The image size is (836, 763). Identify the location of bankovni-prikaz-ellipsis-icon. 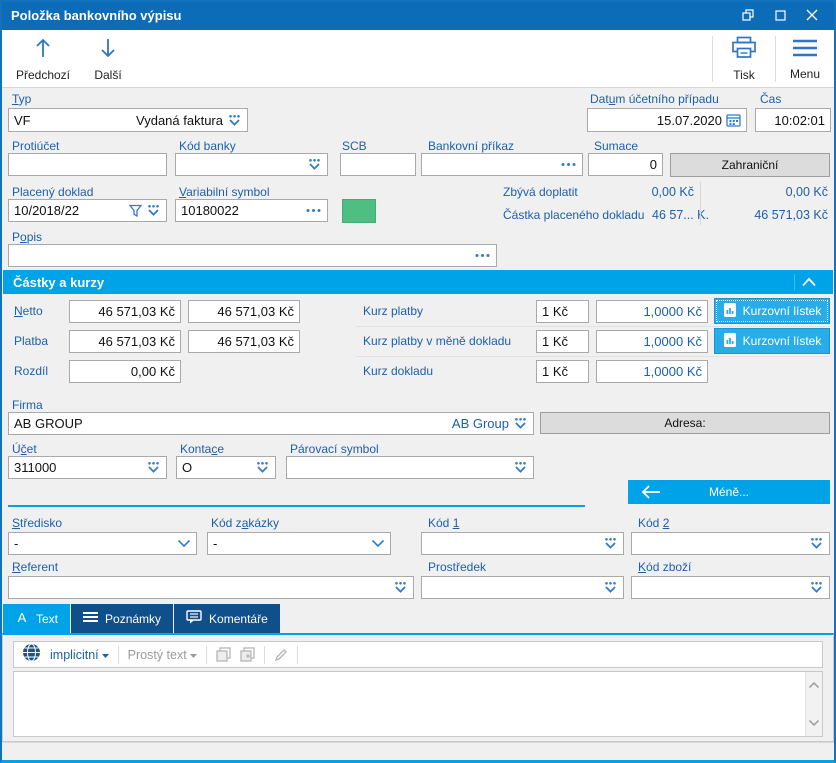
(568, 164).